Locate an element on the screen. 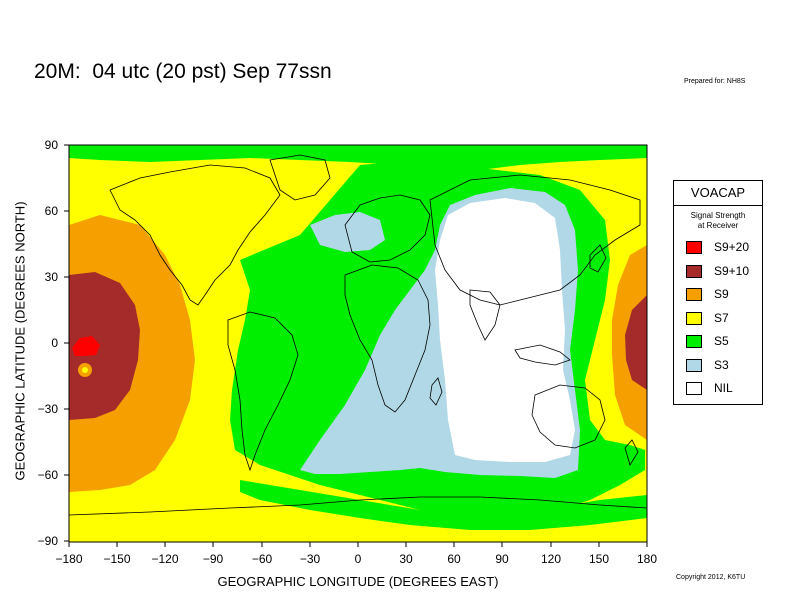 Image resolution: width=792 pixels, height=612 pixels. legend-label: NIL is located at coordinates (723, 388).